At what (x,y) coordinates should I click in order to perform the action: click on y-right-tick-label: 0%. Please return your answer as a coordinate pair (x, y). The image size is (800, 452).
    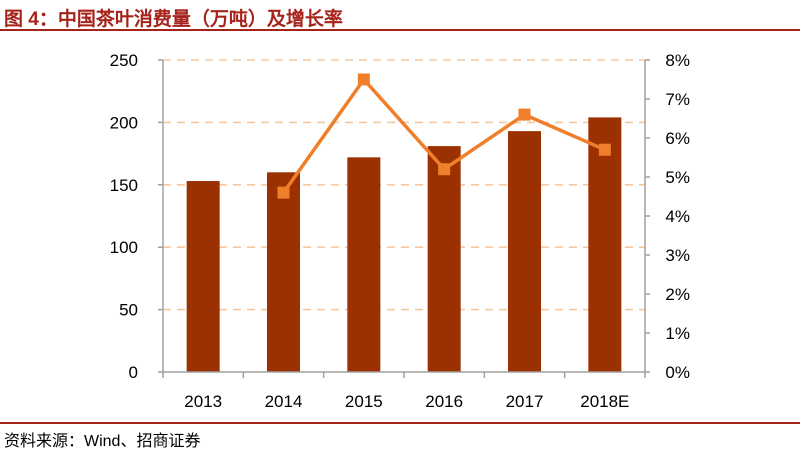
    Looking at the image, I should click on (677, 372).